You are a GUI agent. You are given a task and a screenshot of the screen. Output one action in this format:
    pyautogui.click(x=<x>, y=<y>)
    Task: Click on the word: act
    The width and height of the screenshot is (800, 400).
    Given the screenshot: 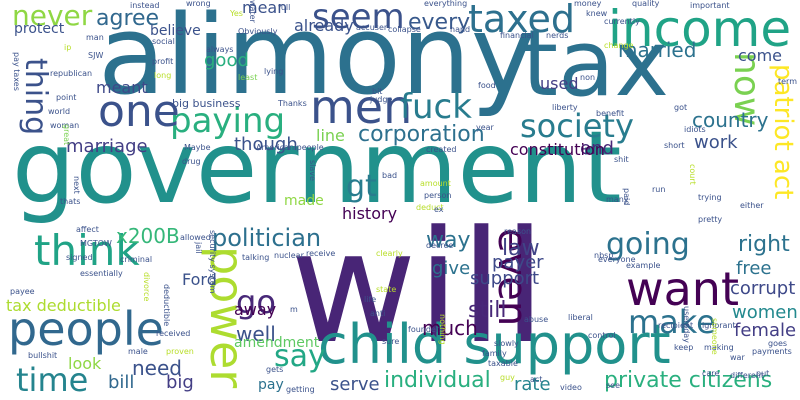 What is the action you would take?
    pyautogui.click(x=536, y=379)
    